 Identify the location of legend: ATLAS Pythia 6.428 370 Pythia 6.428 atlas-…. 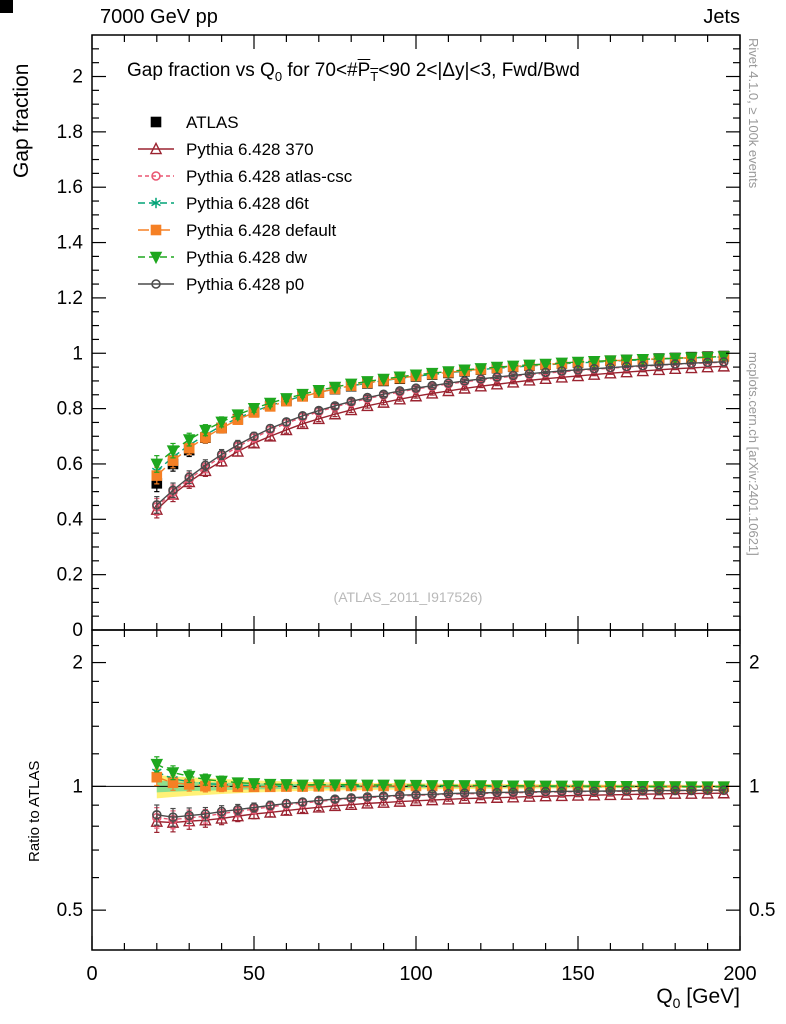
(245, 203).